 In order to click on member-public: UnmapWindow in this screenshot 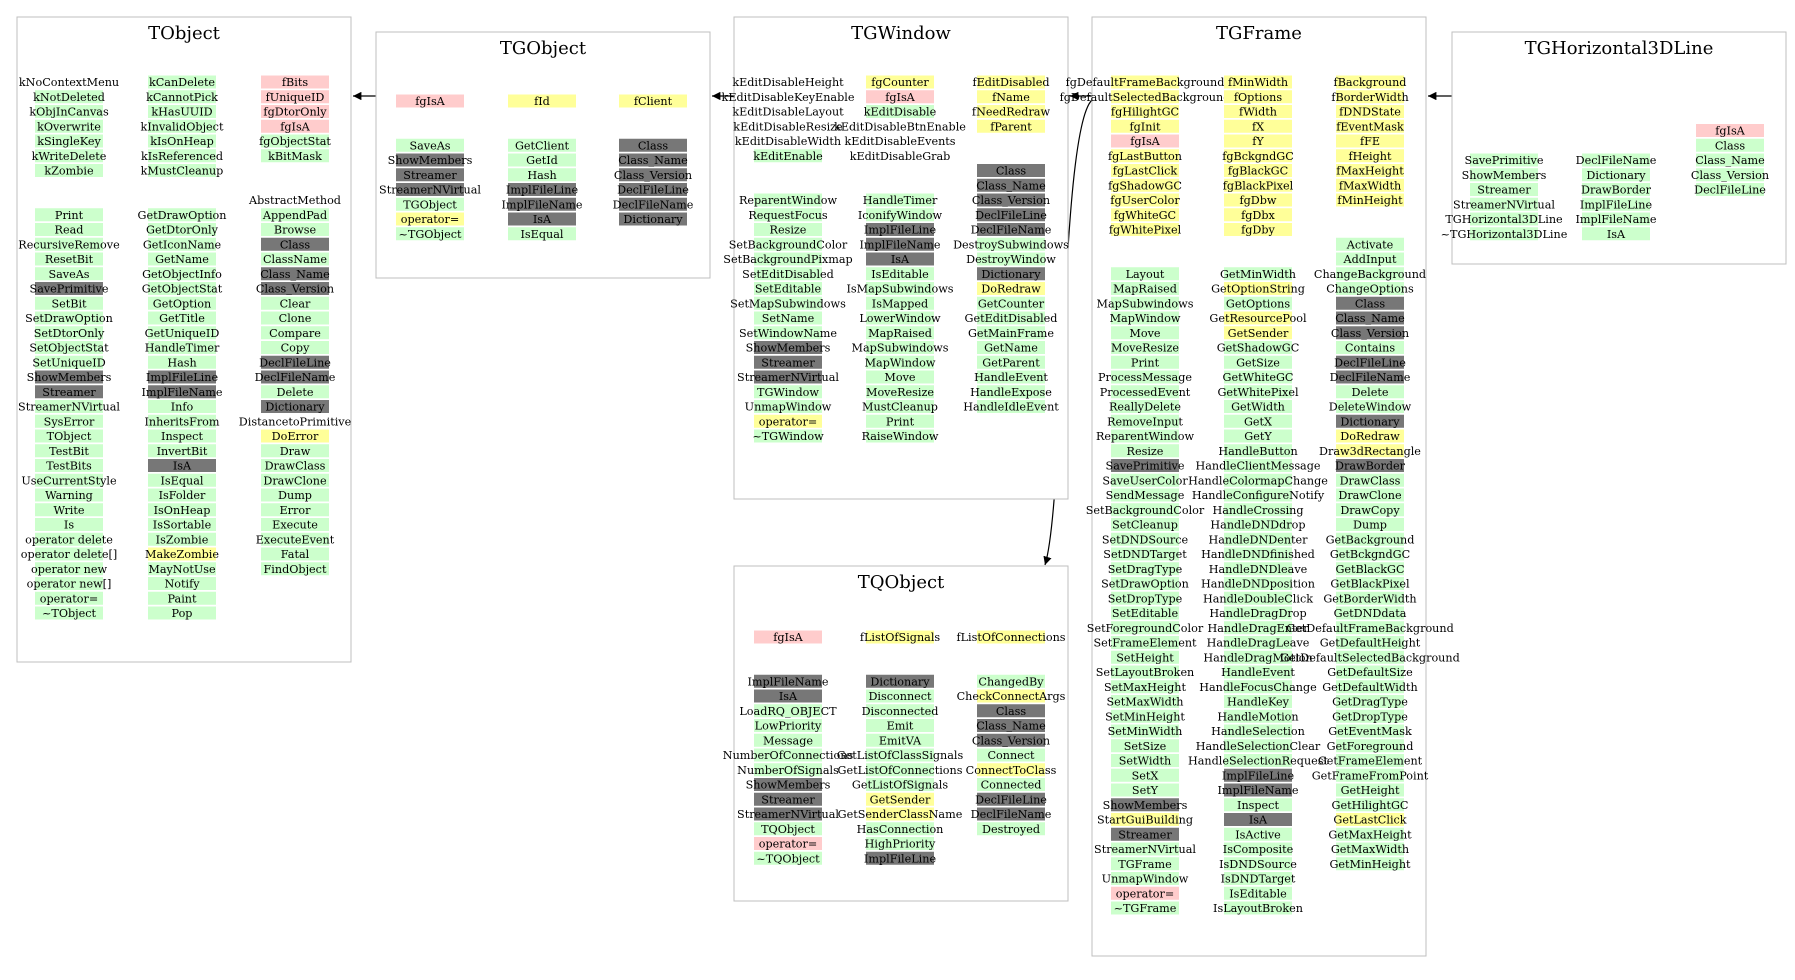, I will do `click(788, 407)`.